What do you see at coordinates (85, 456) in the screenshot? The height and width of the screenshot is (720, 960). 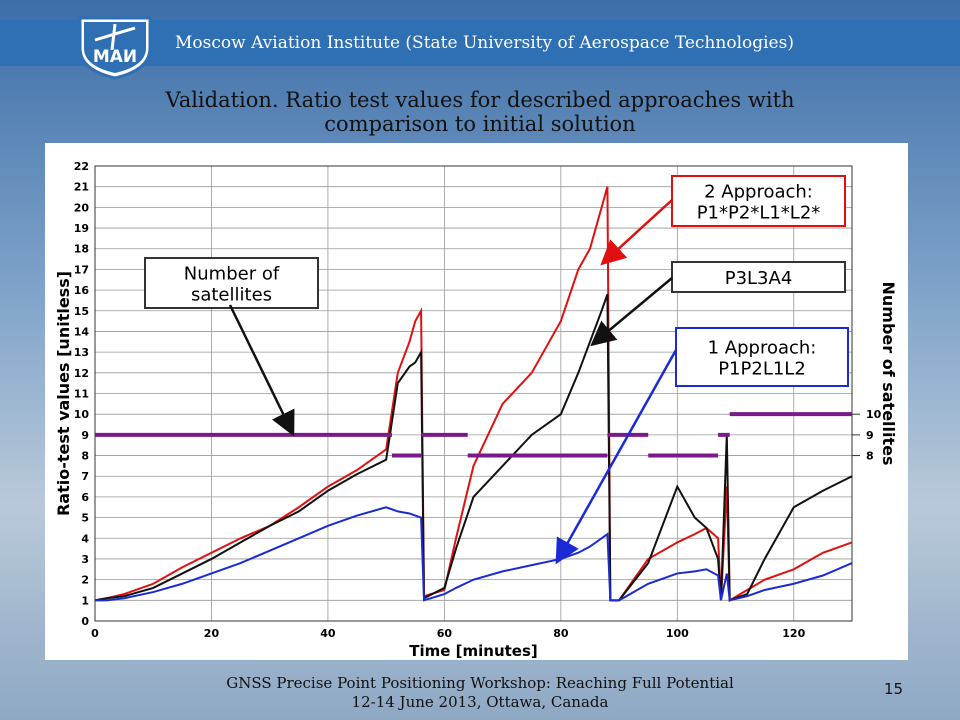 I see `y-tick-label: 8` at bounding box center [85, 456].